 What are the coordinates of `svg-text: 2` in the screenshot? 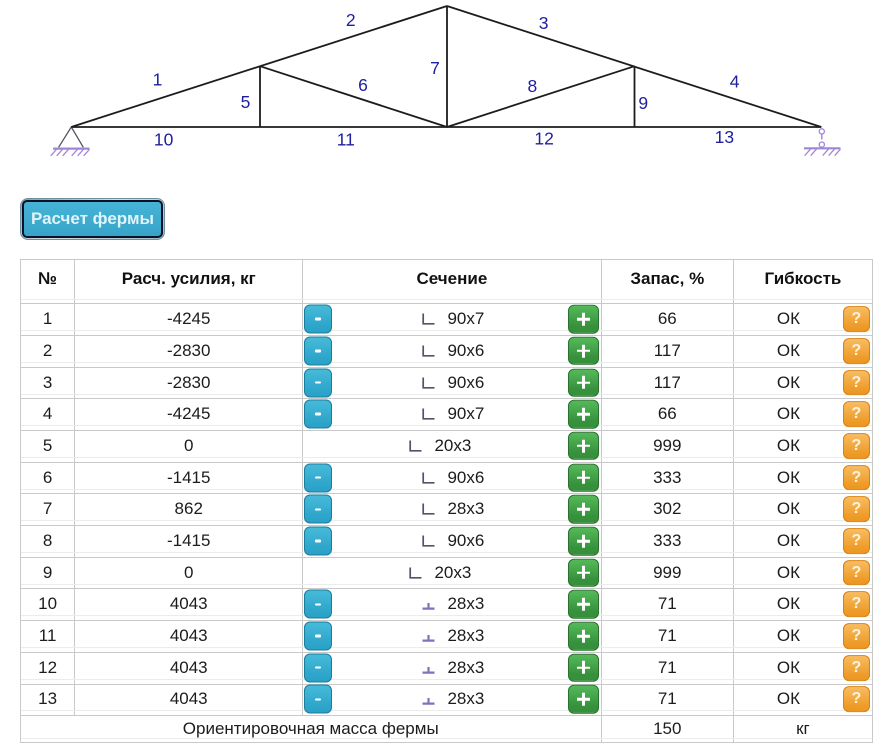 It's located at (351, 20).